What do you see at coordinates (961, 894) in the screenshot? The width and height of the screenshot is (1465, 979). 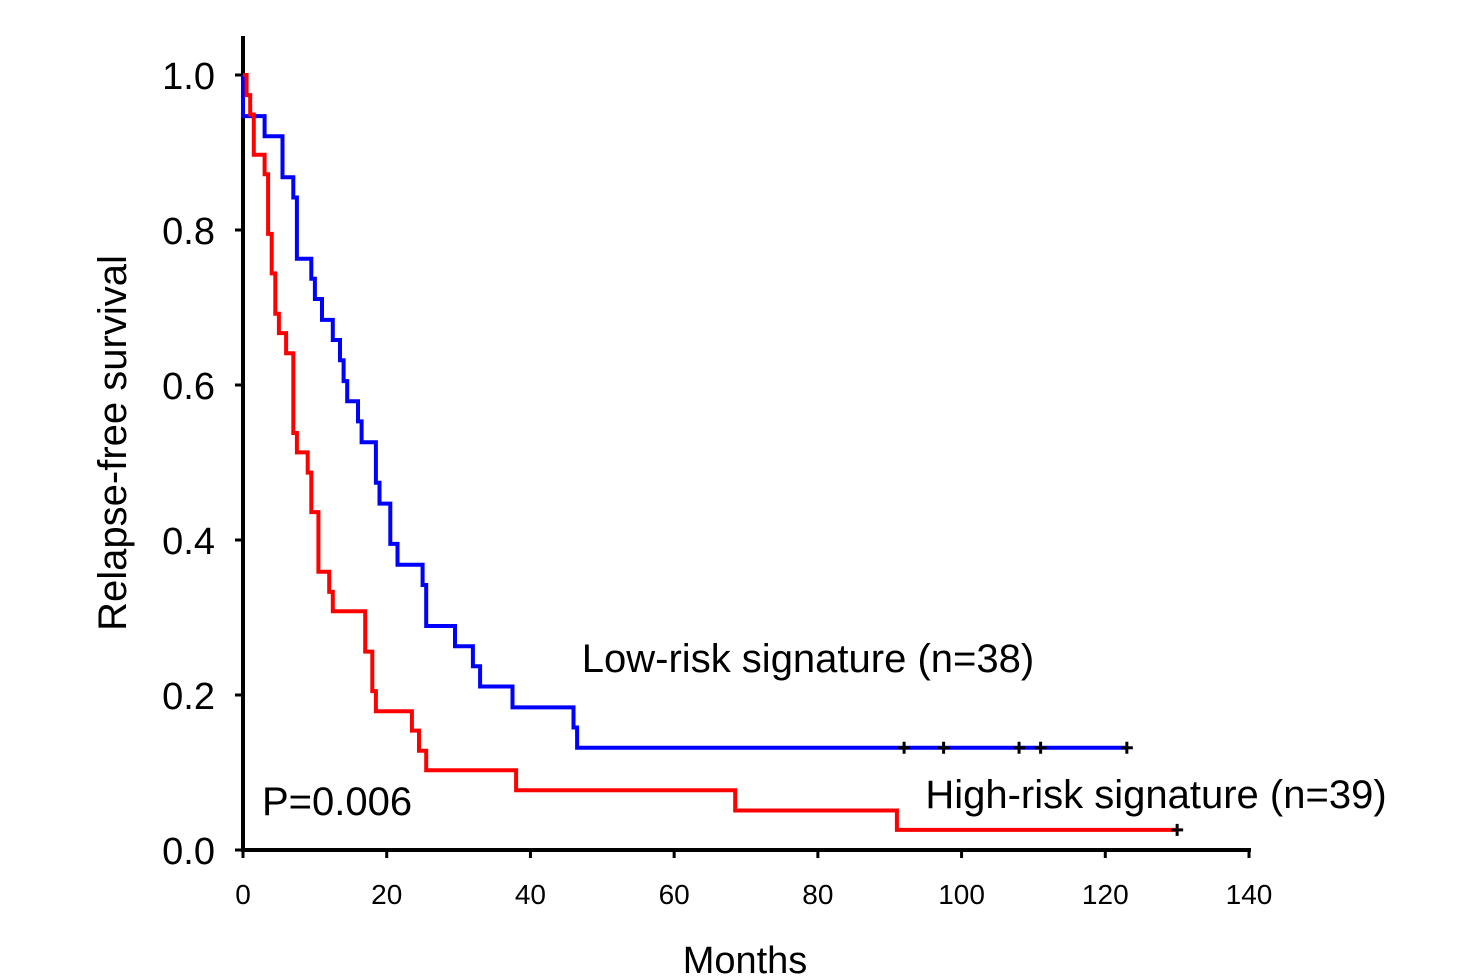 I see `x-tick-label: 100` at bounding box center [961, 894].